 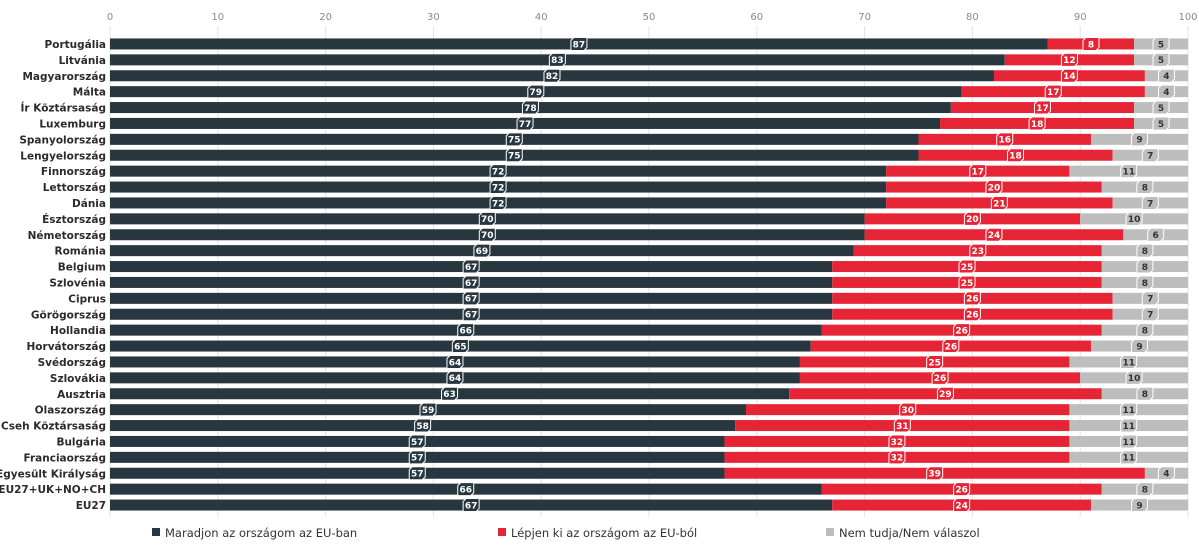 What do you see at coordinates (536, 93) in the screenshot?
I see `remain-value-label: 79` at bounding box center [536, 93].